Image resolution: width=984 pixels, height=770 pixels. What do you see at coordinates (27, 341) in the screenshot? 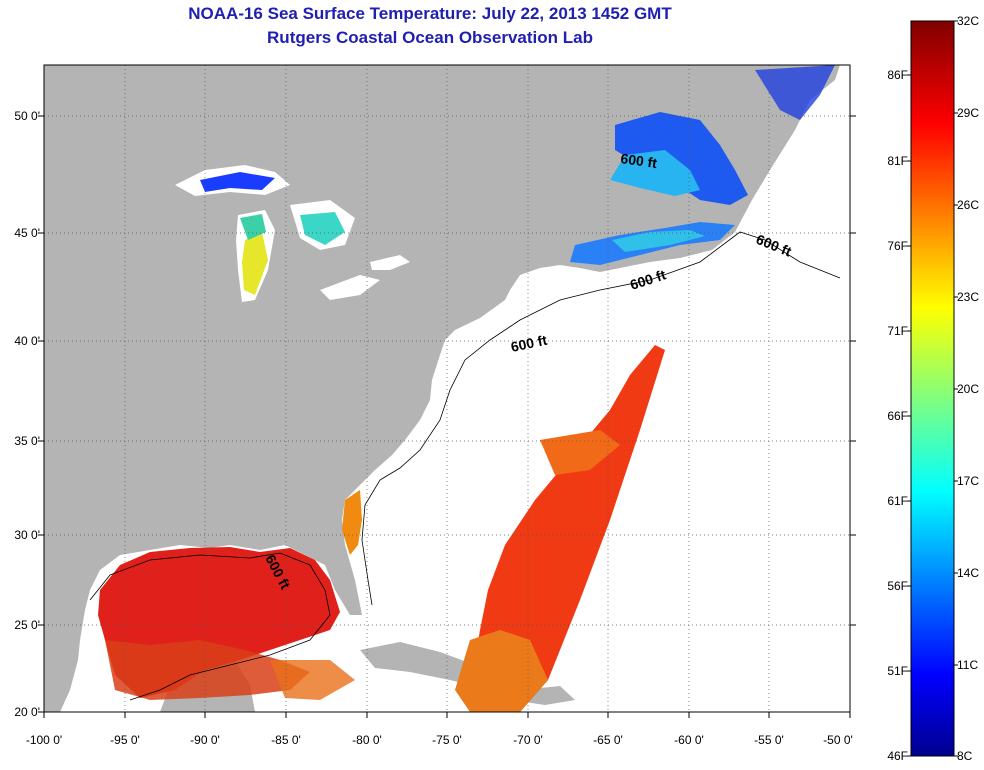
I see `lat-label: 40 0'` at bounding box center [27, 341].